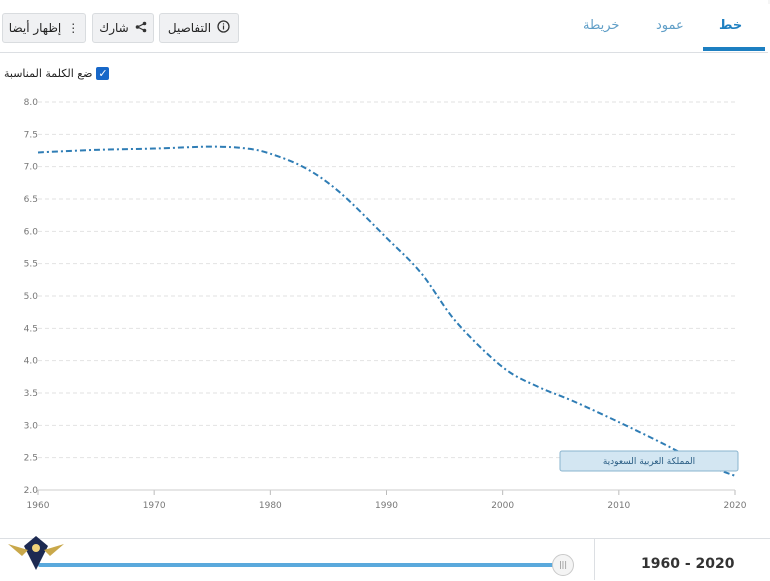  Describe the element at coordinates (31, 491) in the screenshot. I see `y-tick-label: 2.0` at that location.